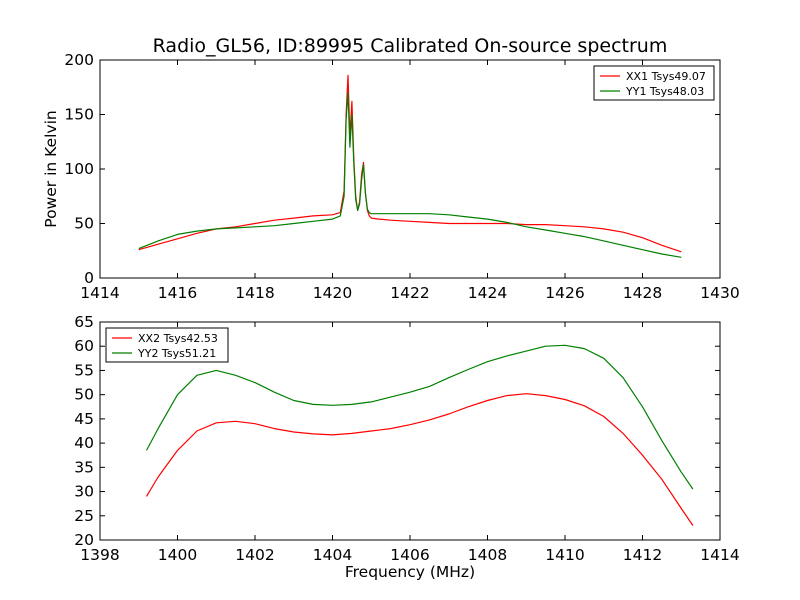 The height and width of the screenshot is (600, 800). What do you see at coordinates (642, 555) in the screenshot?
I see `x-tick-label: 1412` at bounding box center [642, 555].